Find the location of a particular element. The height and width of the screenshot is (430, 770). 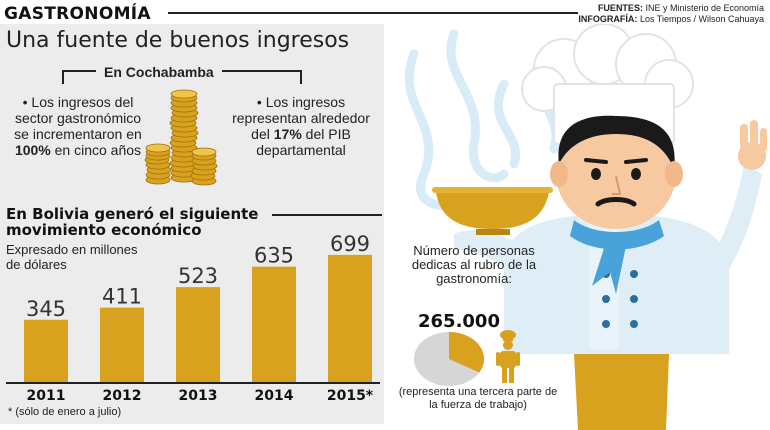

bar-2011 is located at coordinates (46, 351).